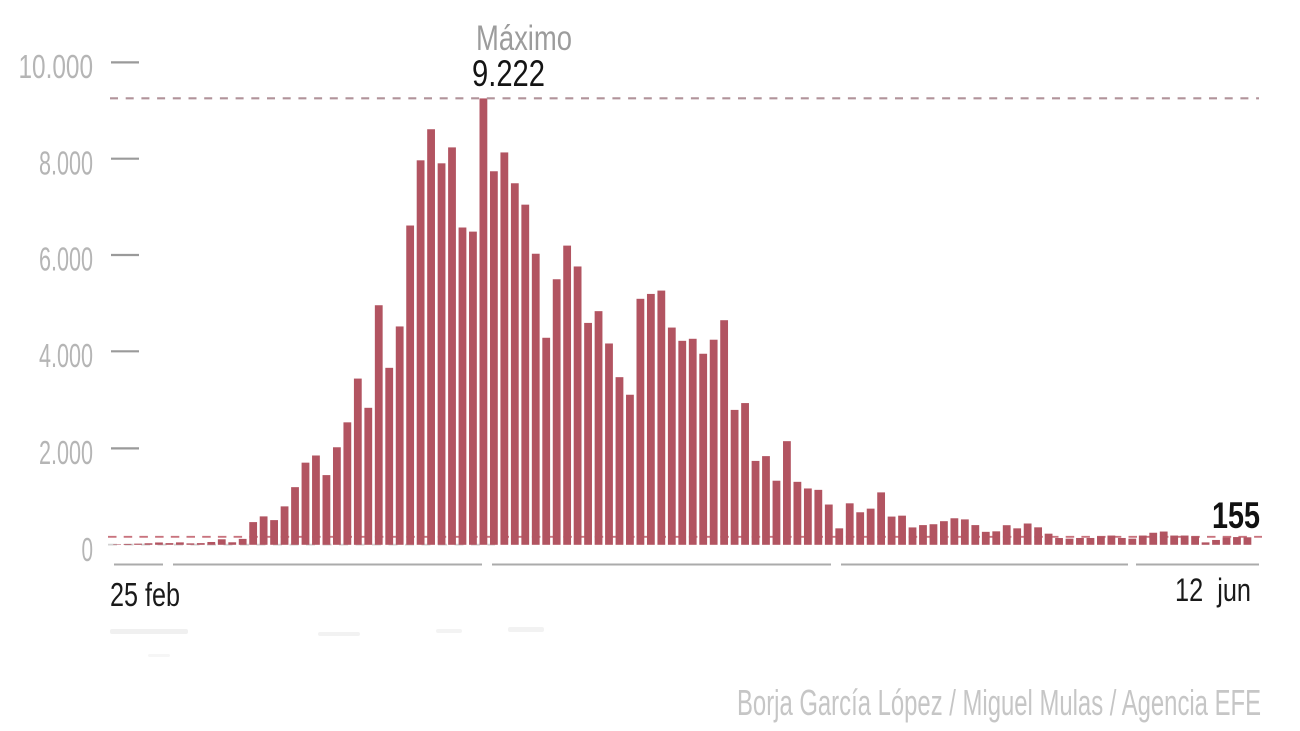 The width and height of the screenshot is (1300, 731). I want to click on svg-text: 8.000, so click(66, 162).